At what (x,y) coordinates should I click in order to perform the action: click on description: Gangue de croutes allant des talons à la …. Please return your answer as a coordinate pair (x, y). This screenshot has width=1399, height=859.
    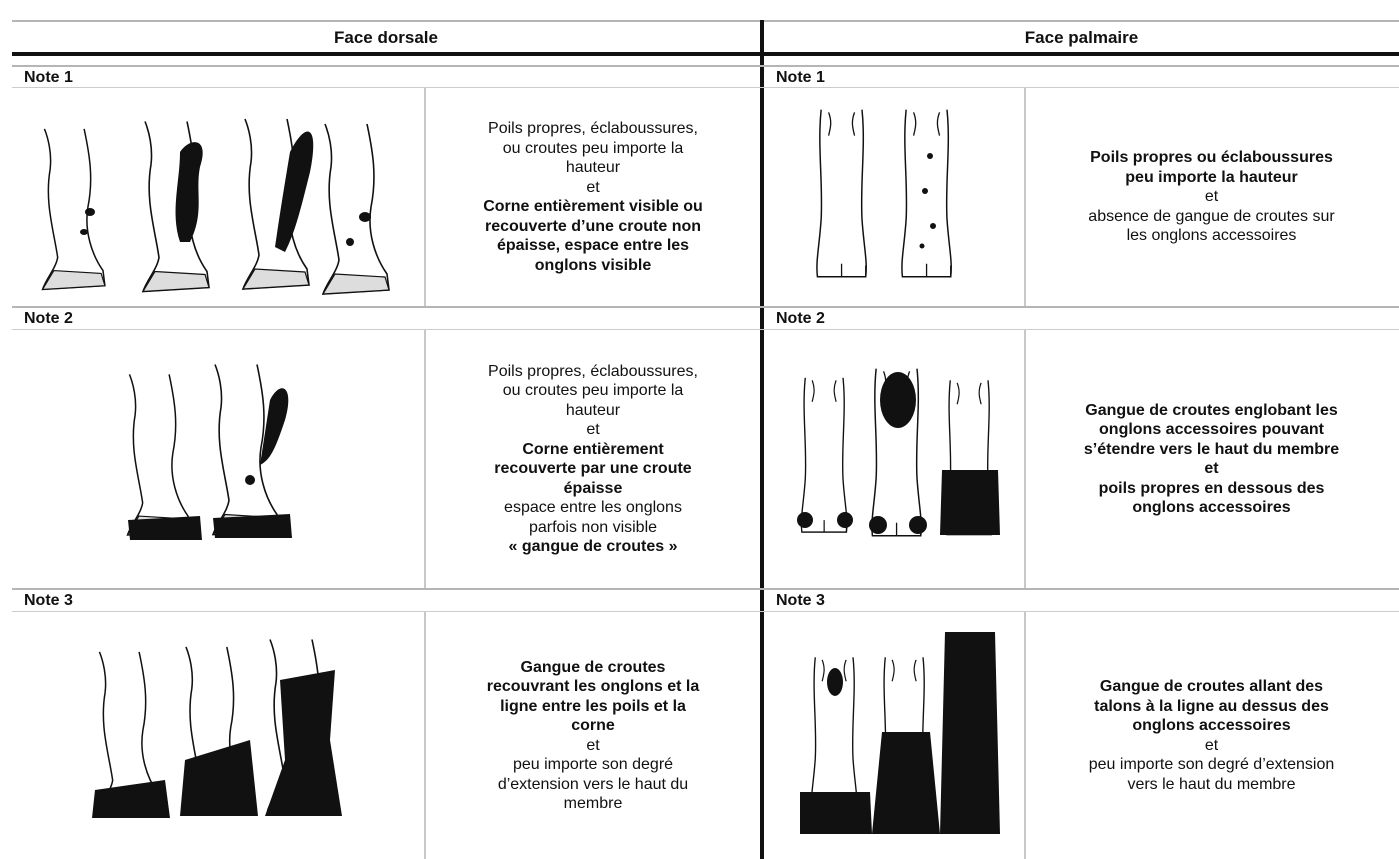
    Looking at the image, I should click on (1211, 735).